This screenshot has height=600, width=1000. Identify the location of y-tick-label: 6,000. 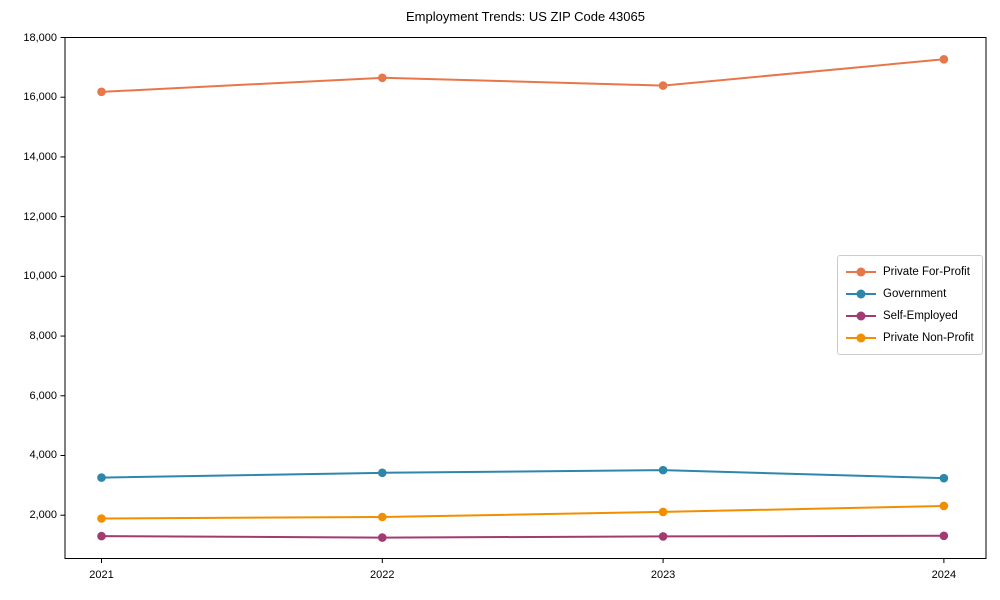
(43, 395).